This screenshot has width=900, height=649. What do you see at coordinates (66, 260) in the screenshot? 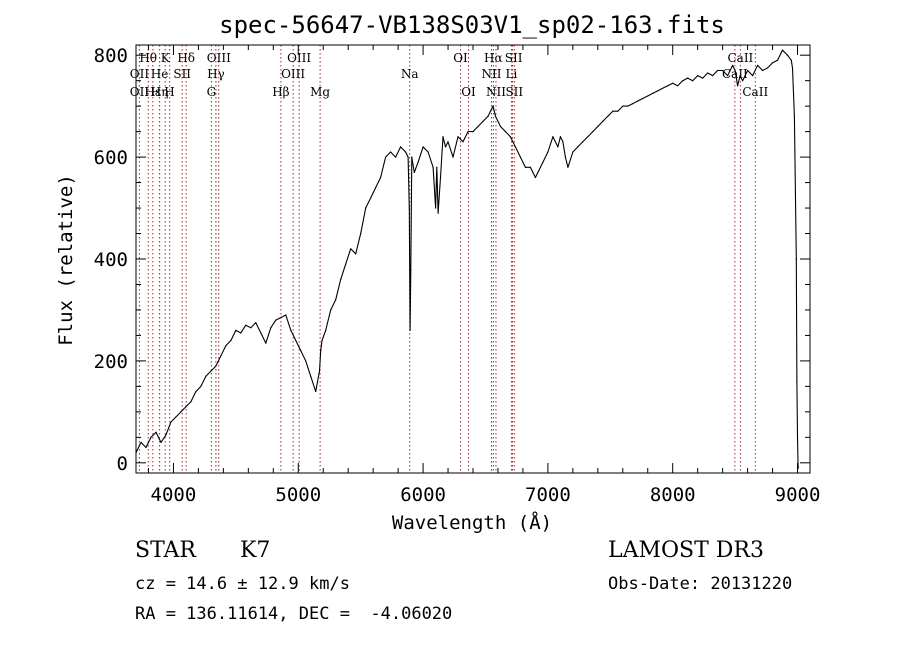
I see `y-axis-label: Flux (relative)` at bounding box center [66, 260].